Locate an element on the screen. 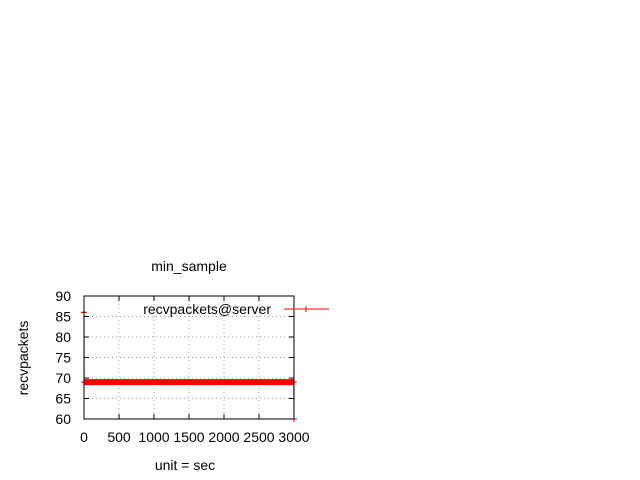 The height and width of the screenshot is (480, 640). x-tick-label: 1500 is located at coordinates (188, 437).